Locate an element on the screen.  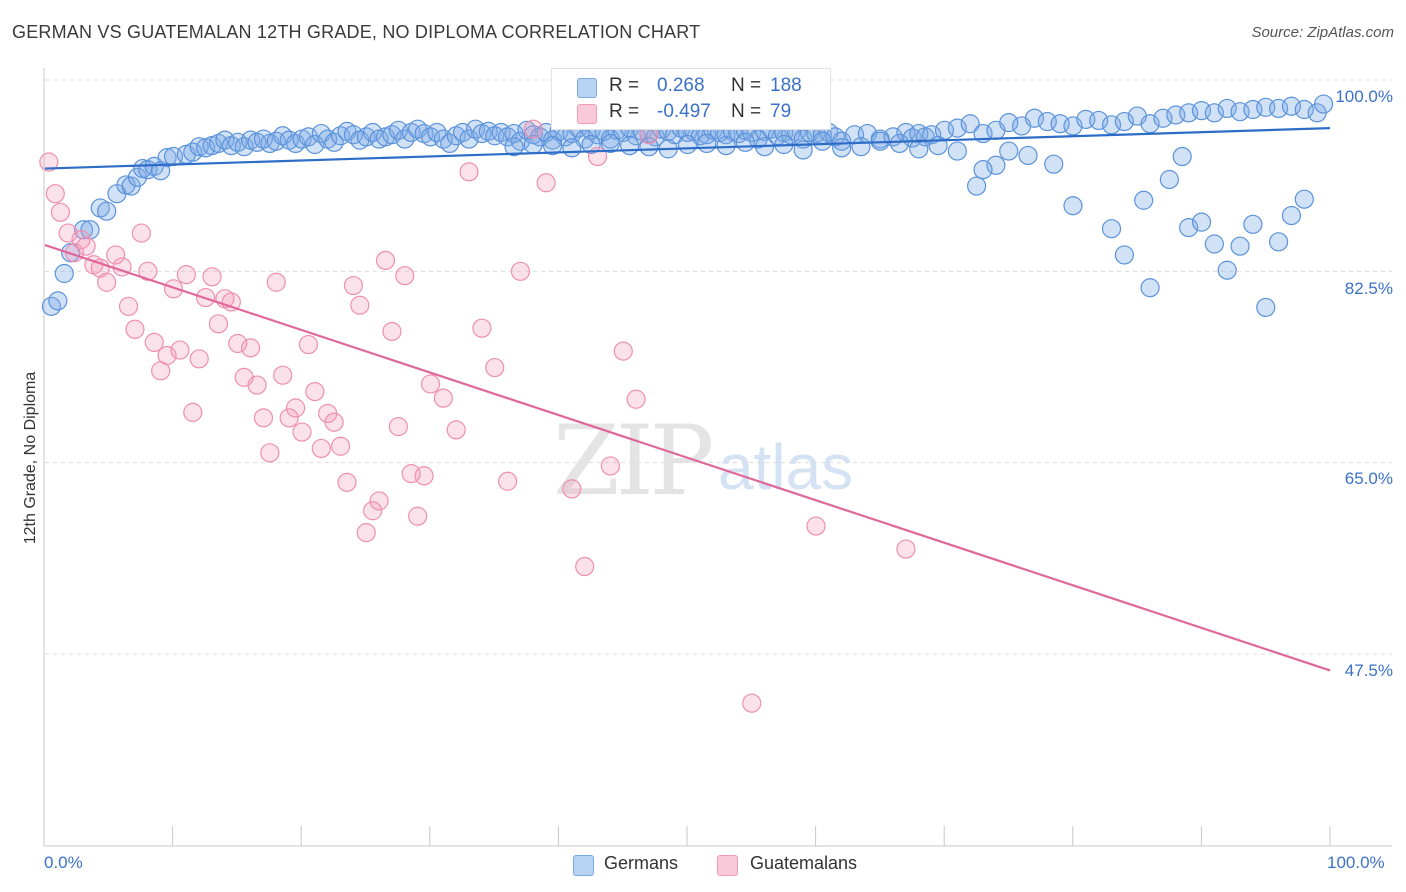
legend: R = 0.268 N = 188 R = -0.497 N = 79 is located at coordinates (691, 99).